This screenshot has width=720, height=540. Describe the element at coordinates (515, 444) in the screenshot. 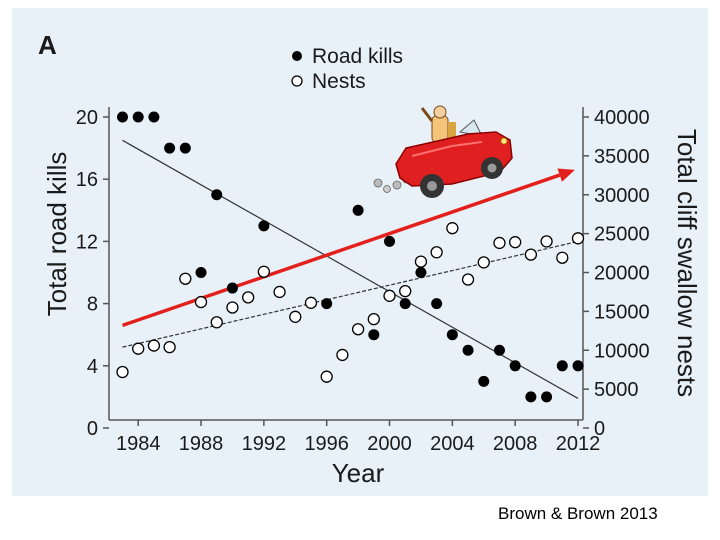

I see `x-tick-label: 2008` at that location.